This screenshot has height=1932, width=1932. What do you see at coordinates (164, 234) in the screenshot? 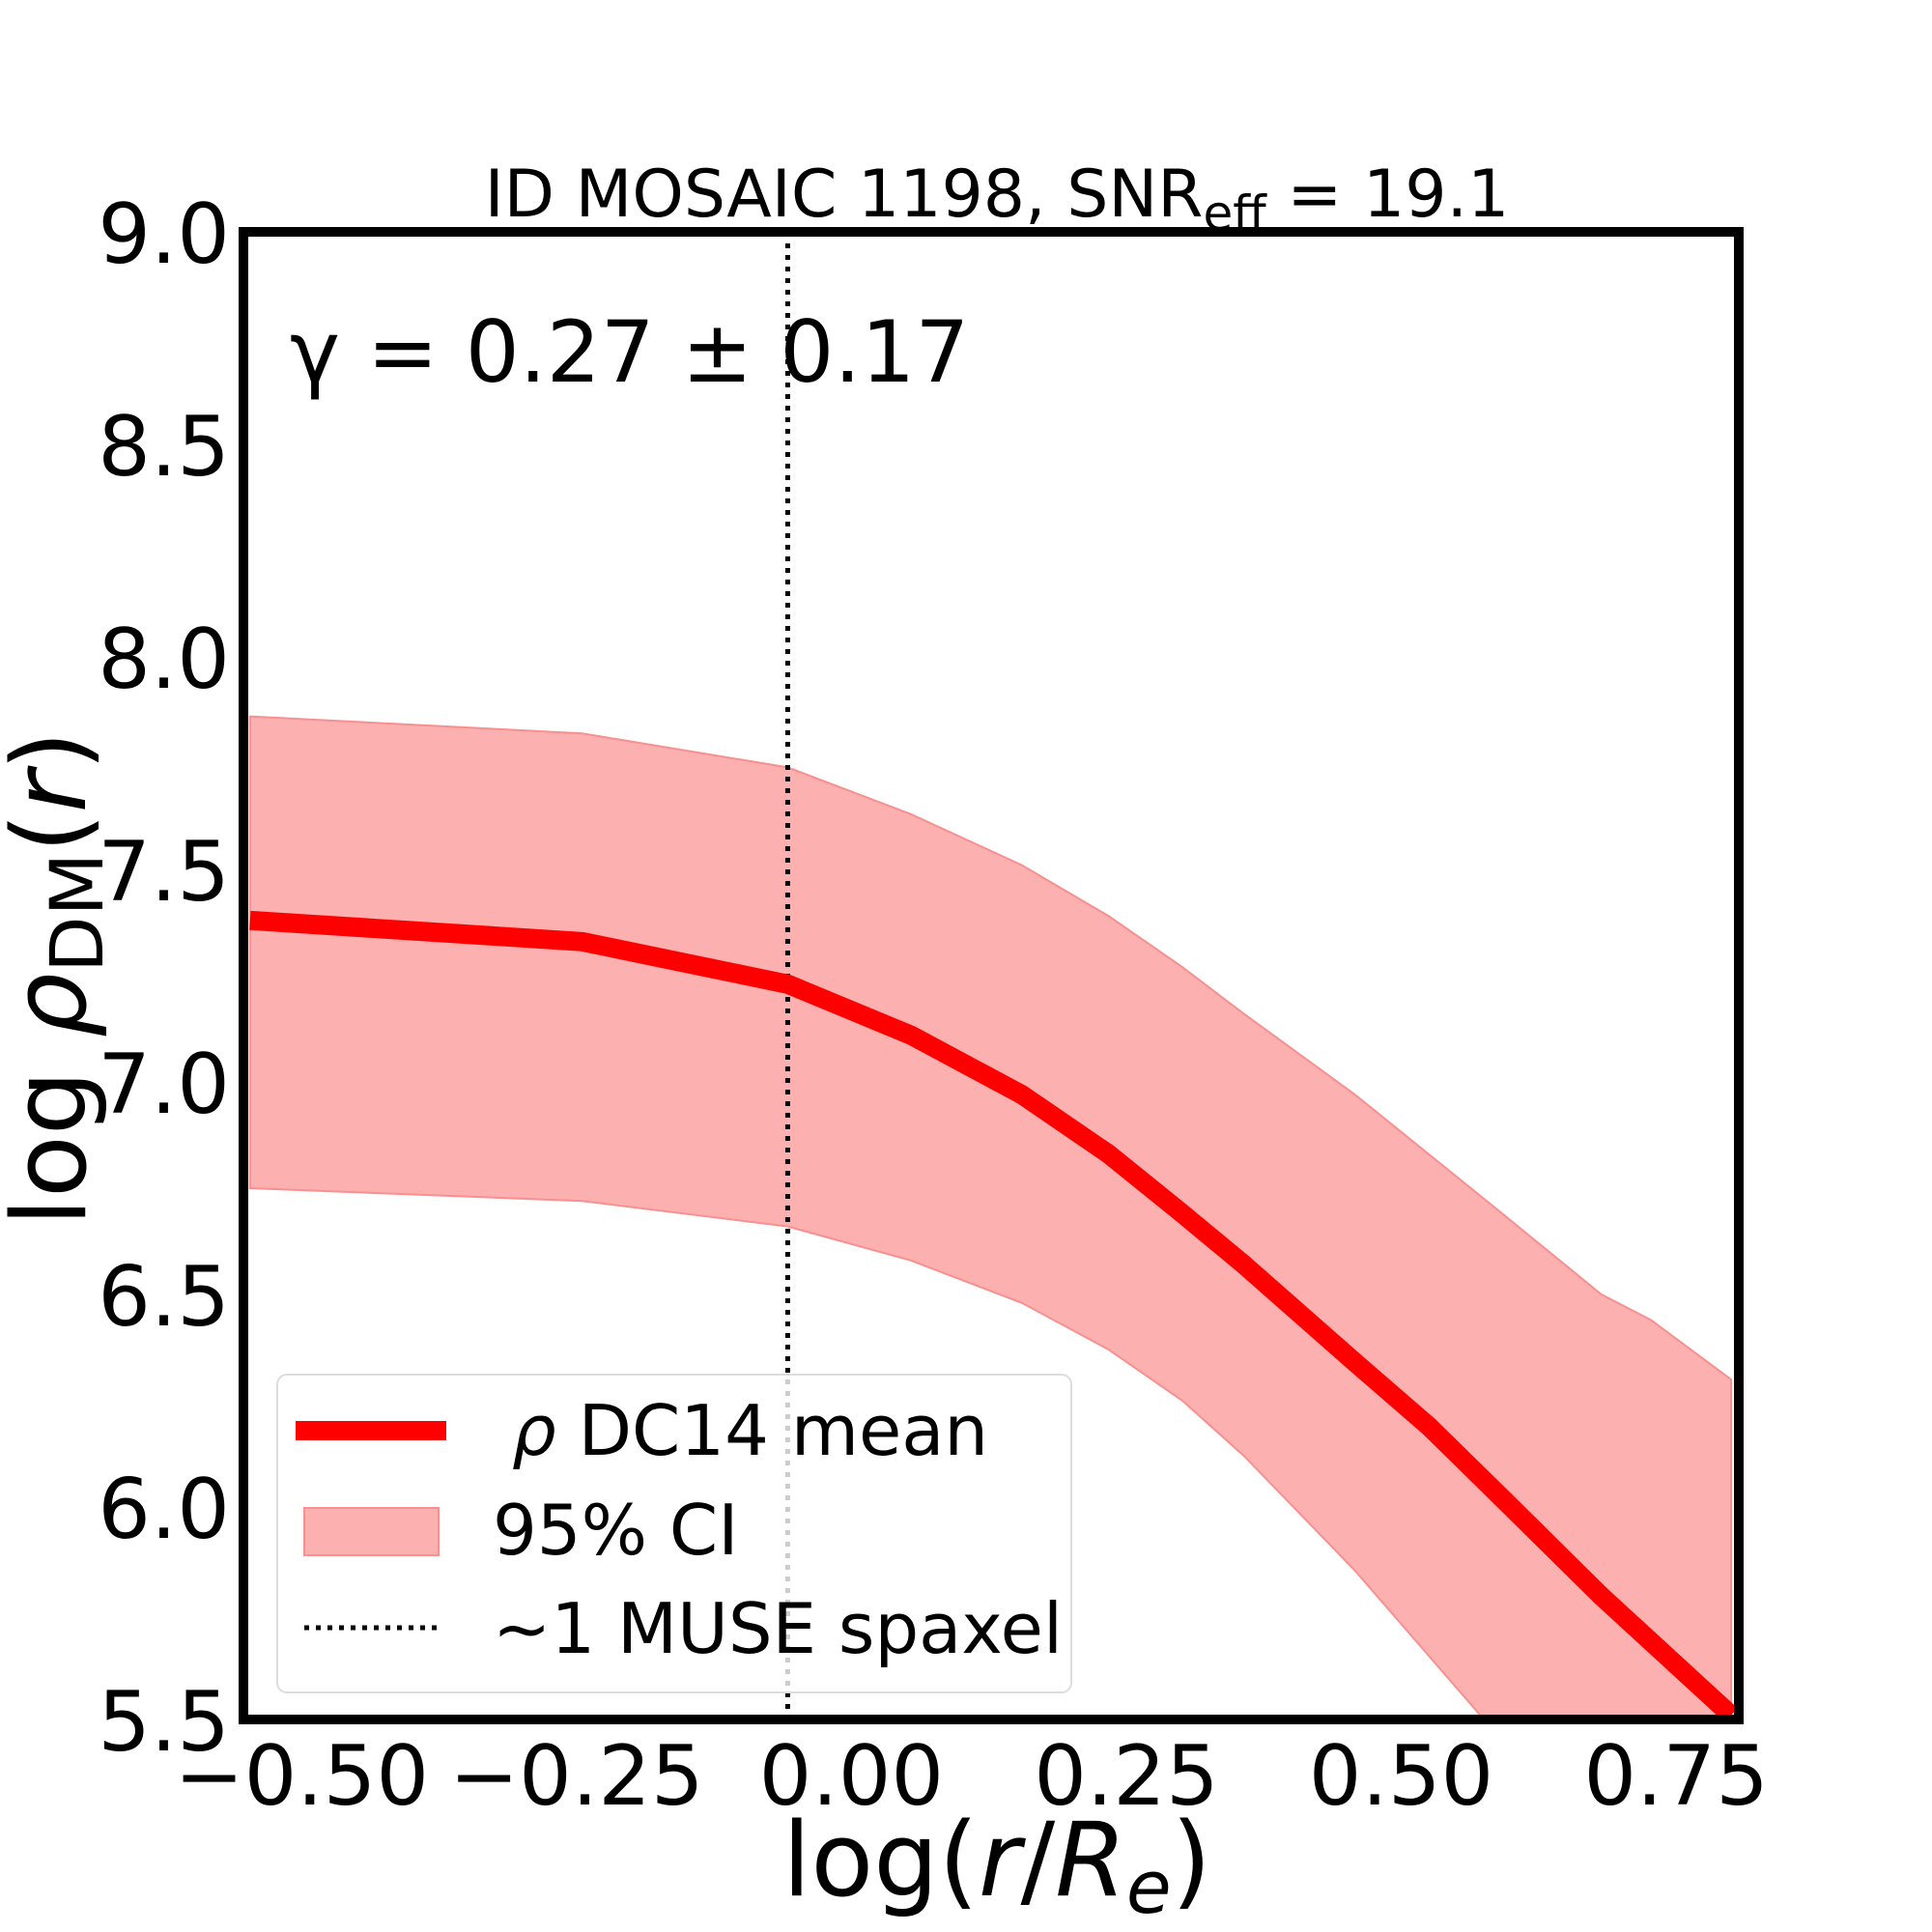
I see `y-tick-label: 9.0` at bounding box center [164, 234].